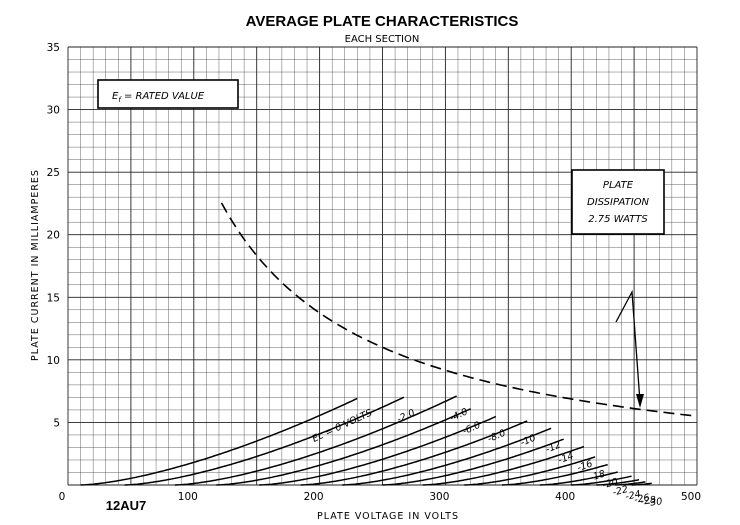 The width and height of the screenshot is (740, 525). I want to click on curve-label: -28, so click(648, 501).